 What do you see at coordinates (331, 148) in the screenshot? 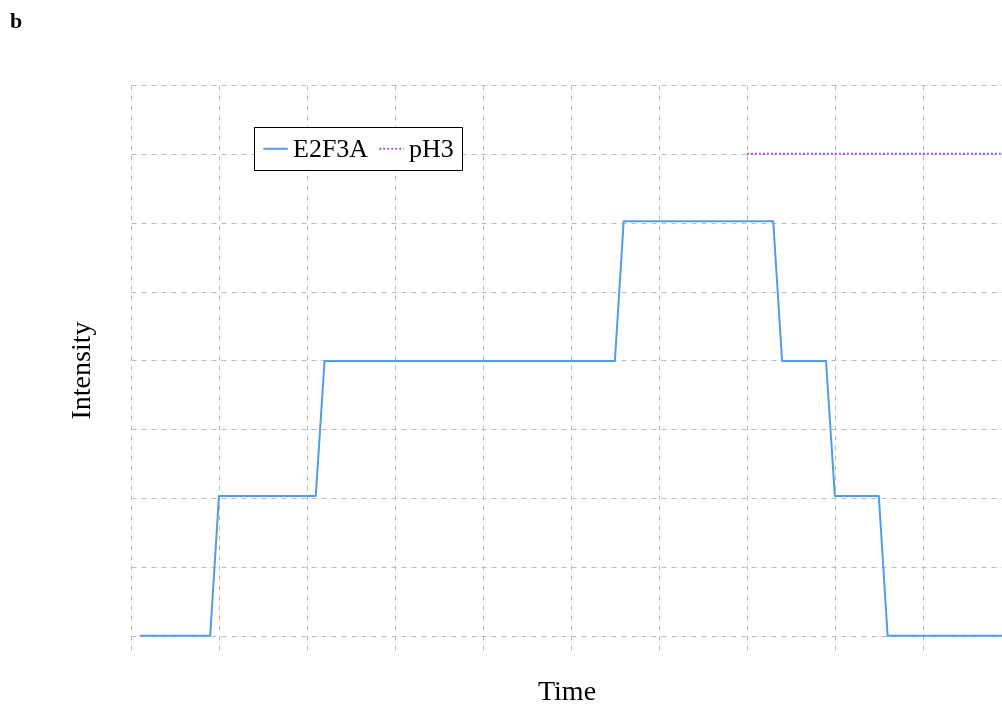
I see `legend-label: E2F3A` at bounding box center [331, 148].